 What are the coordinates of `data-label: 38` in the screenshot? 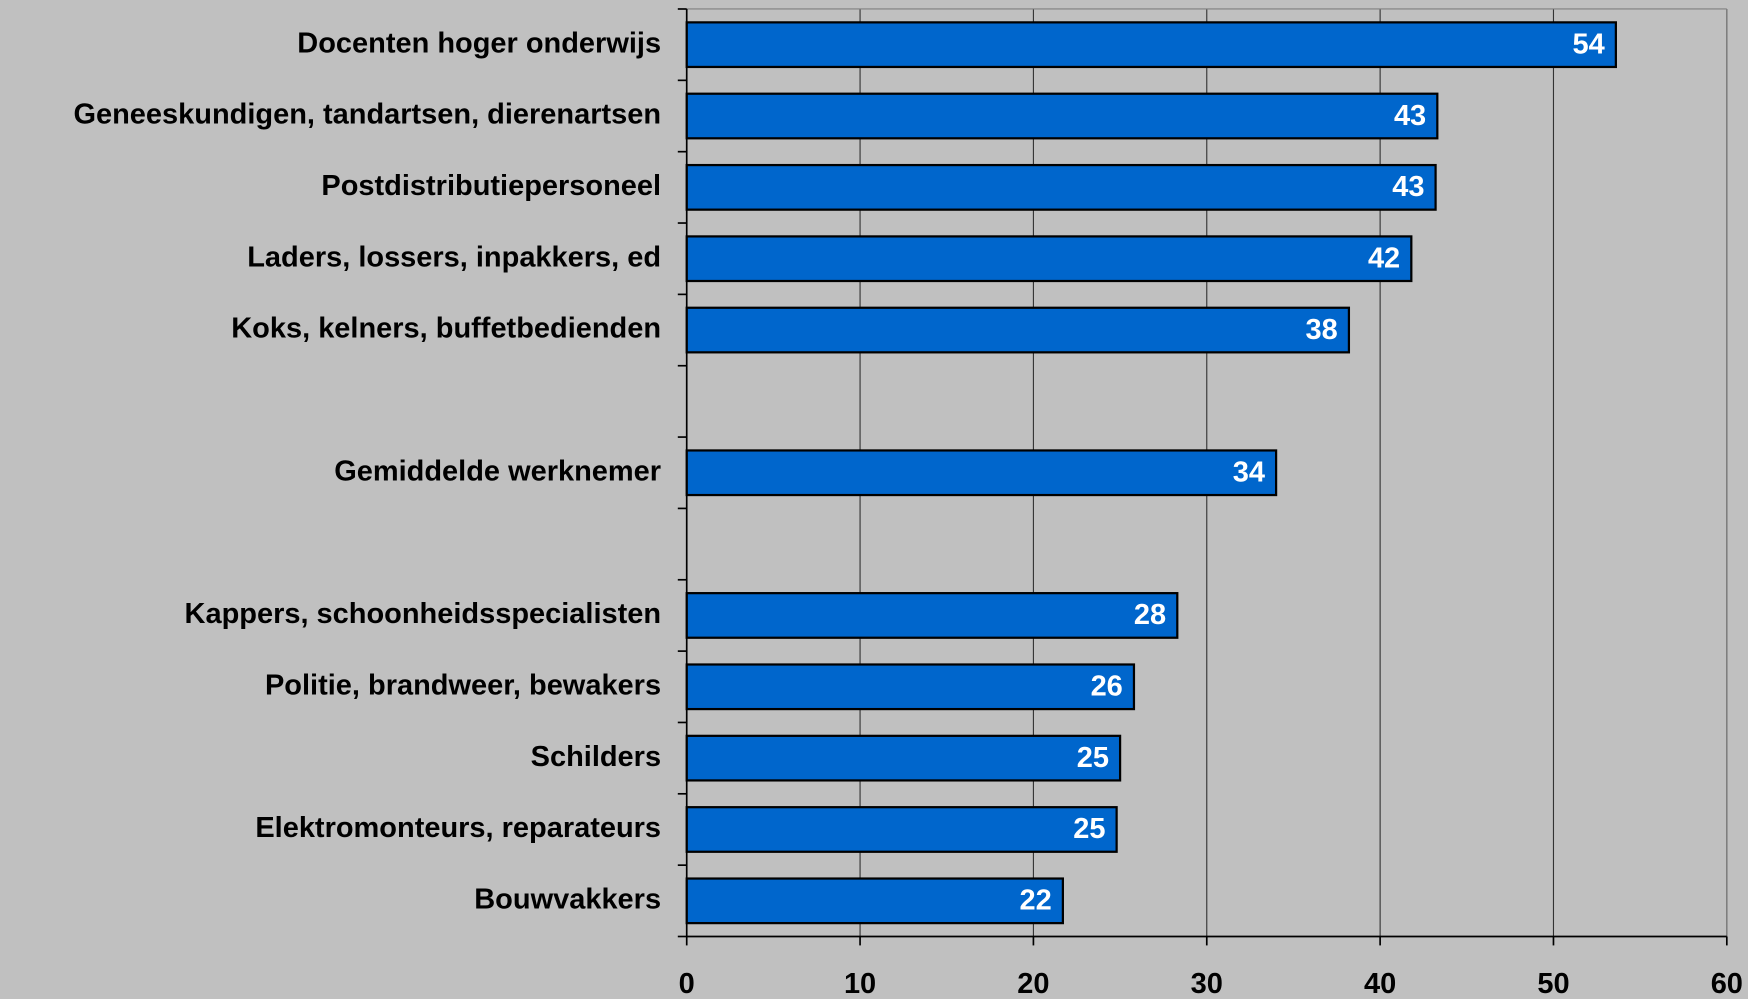 It's located at (1322, 330).